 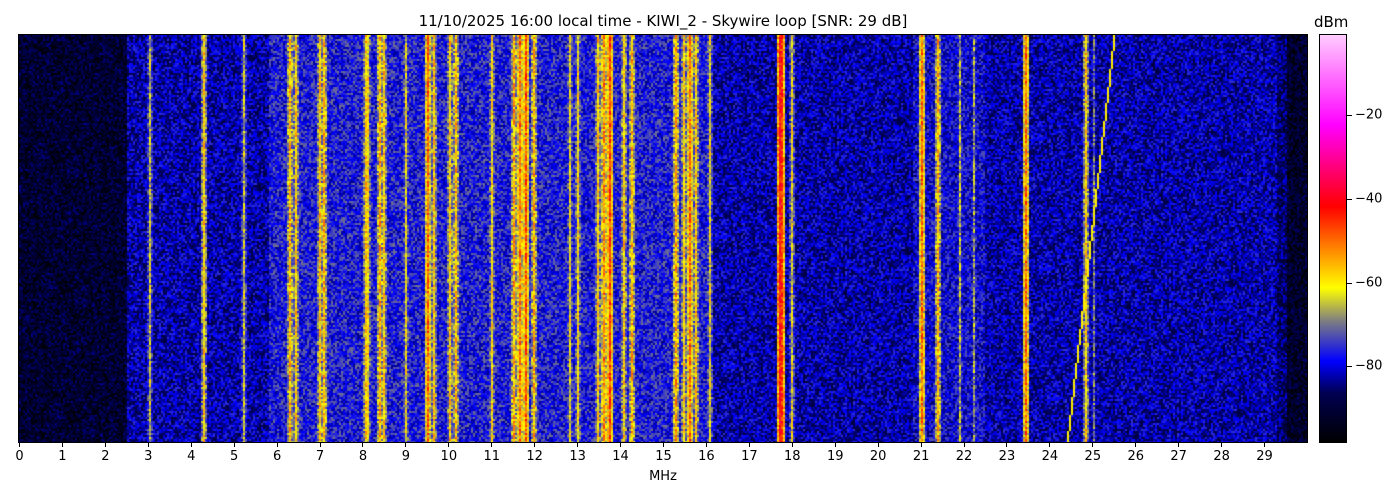 What do you see at coordinates (62, 456) in the screenshot?
I see `x-tick-label: 1` at bounding box center [62, 456].